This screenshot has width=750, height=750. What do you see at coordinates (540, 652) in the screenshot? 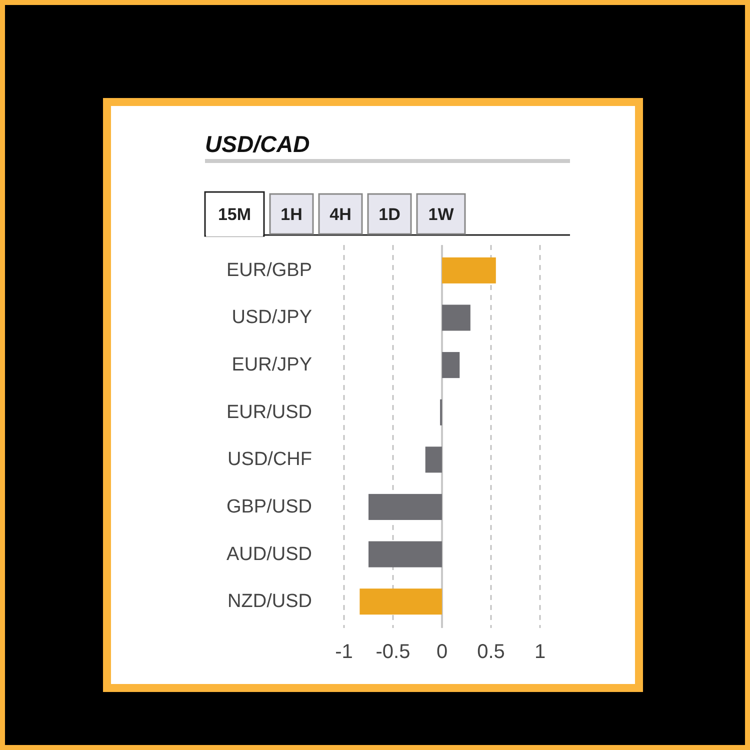
I see `x-tick-label: 1` at bounding box center [540, 652].